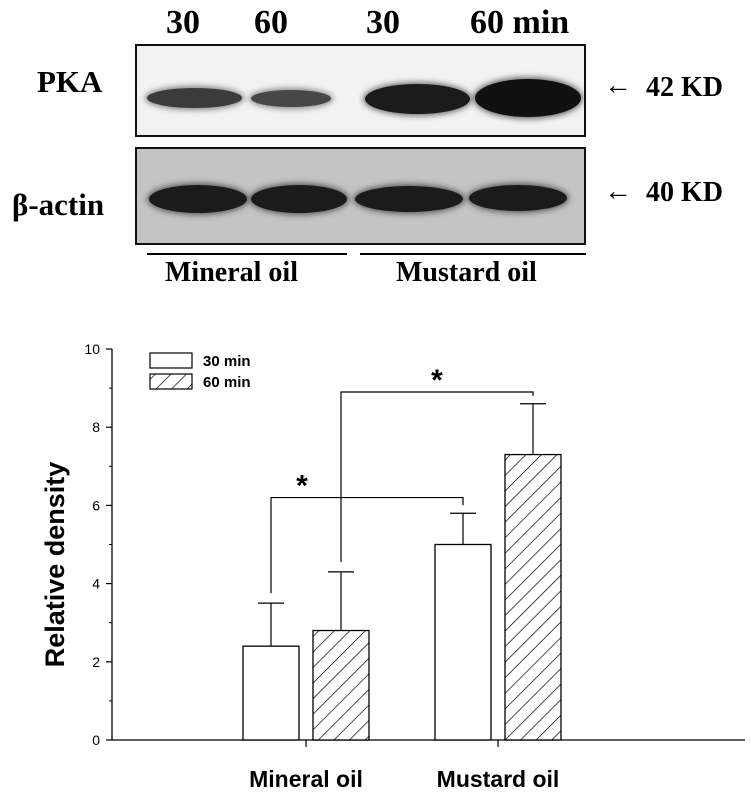 The width and height of the screenshot is (751, 795). What do you see at coordinates (437, 380) in the screenshot?
I see `significance-star-2: *` at bounding box center [437, 380].